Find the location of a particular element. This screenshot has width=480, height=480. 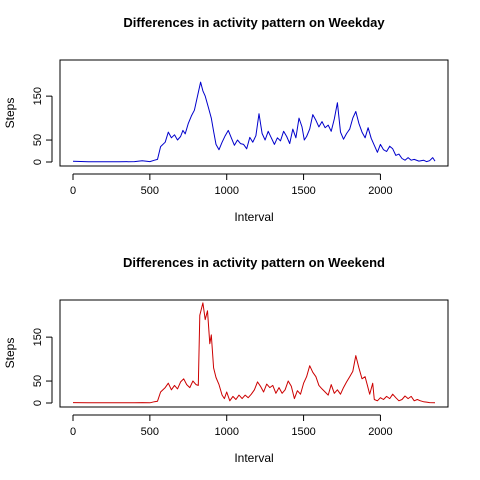

weekday-y-axis: 0 50 150 is located at coordinates (42, 126).